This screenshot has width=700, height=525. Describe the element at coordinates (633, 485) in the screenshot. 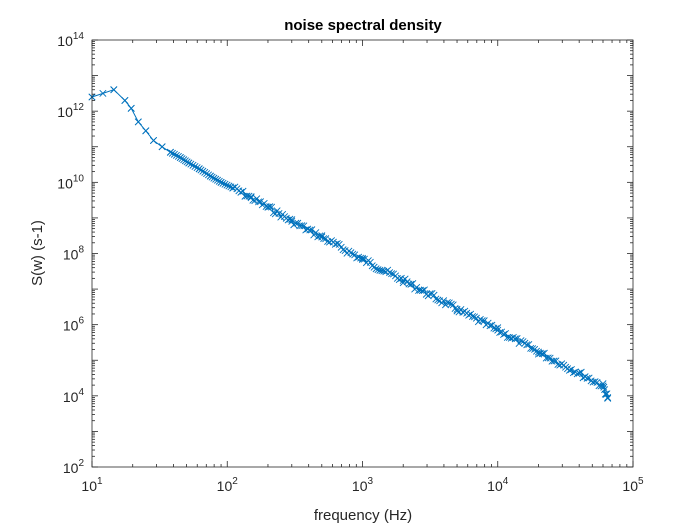

I see `x-tick-label: 10⁵` at that location.